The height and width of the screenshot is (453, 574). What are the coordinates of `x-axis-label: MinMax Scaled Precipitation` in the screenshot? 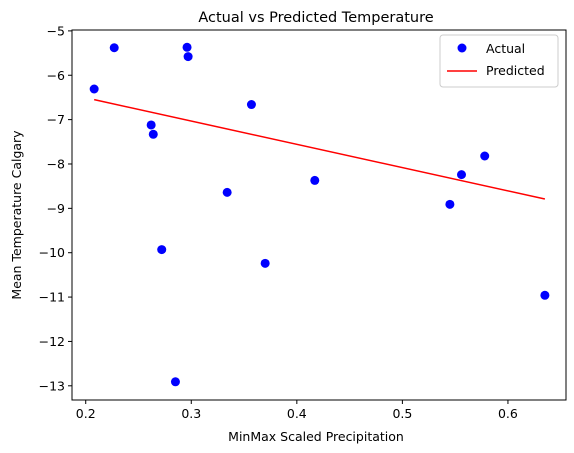 It's located at (316, 436).